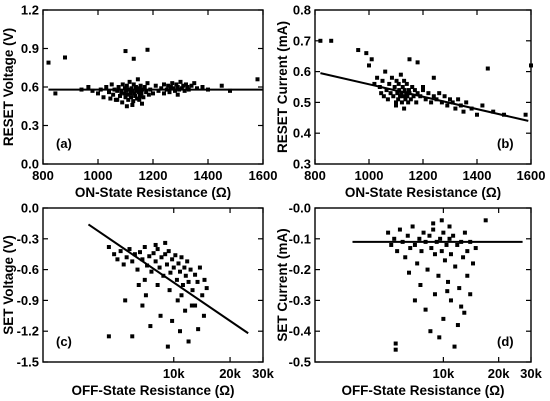  I want to click on y-tick-label: -0.2, so click(300, 269).